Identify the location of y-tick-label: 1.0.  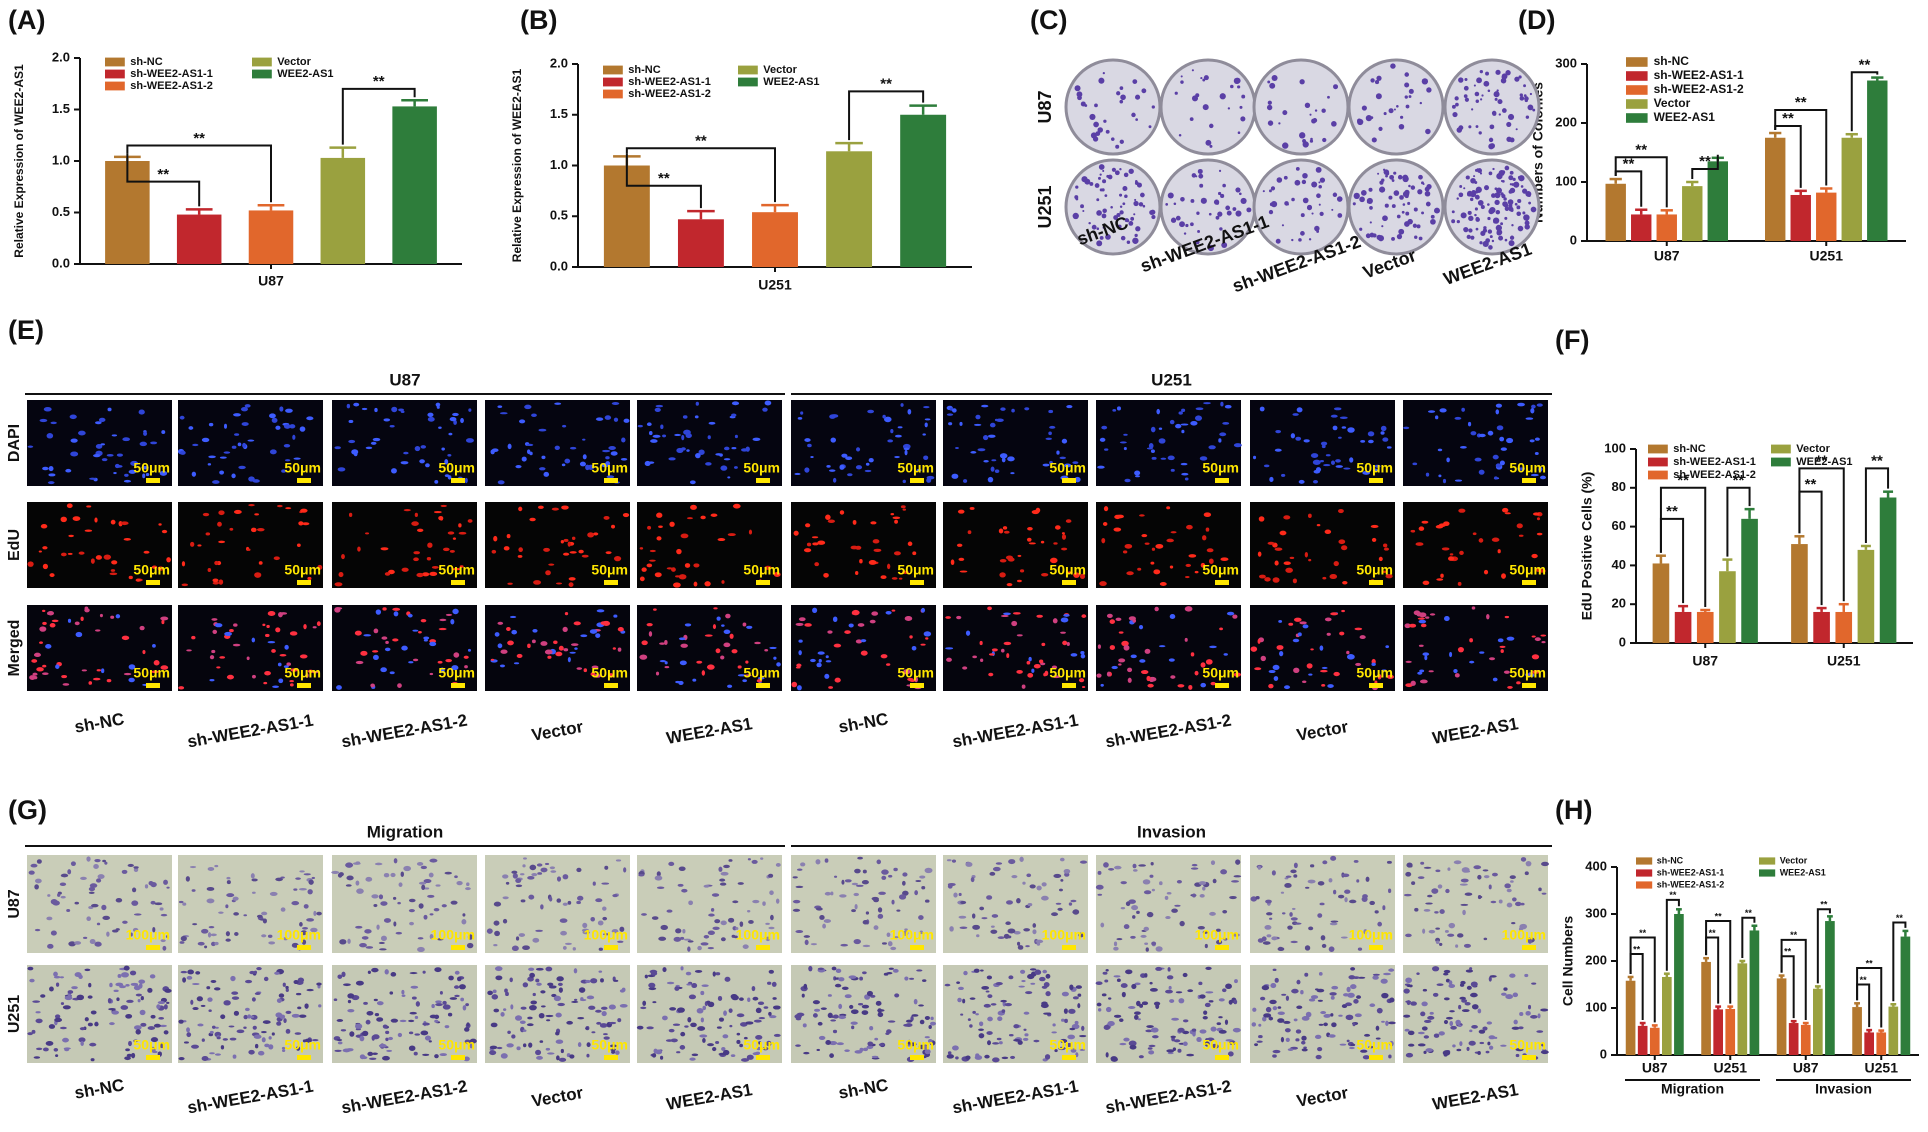
(559, 164).